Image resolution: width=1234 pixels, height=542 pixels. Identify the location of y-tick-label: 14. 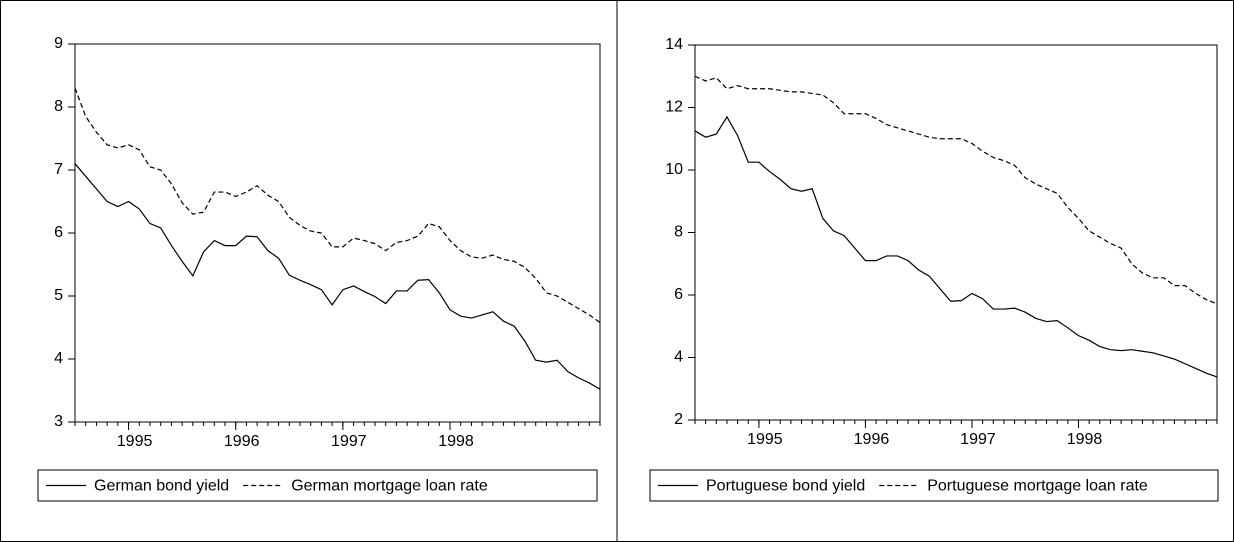
(674, 44).